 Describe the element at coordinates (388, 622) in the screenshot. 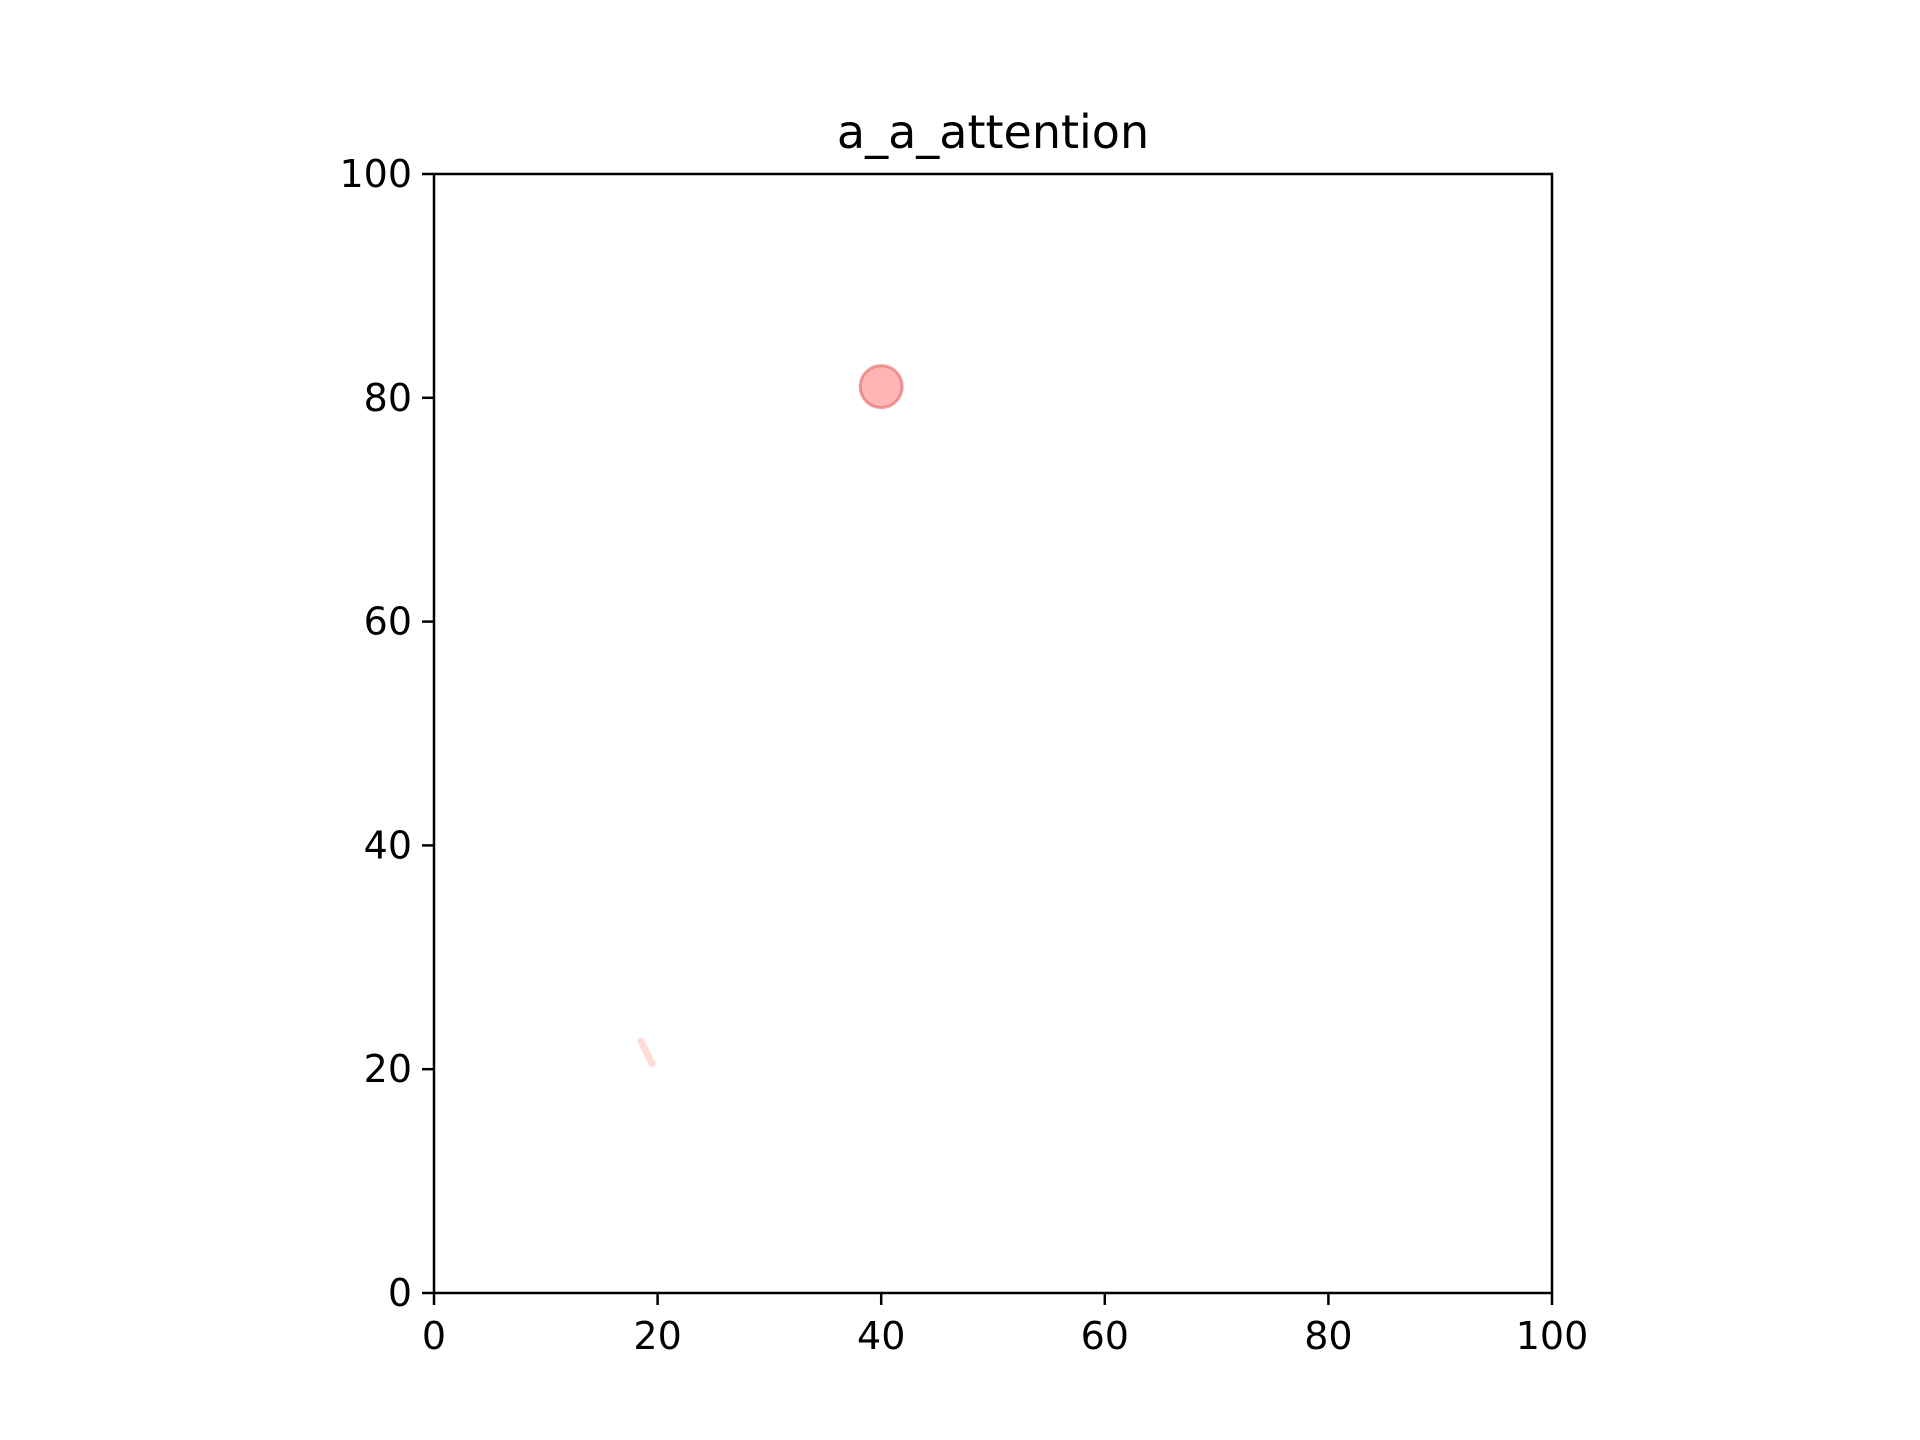

I see `y-tick-label: 60` at that location.